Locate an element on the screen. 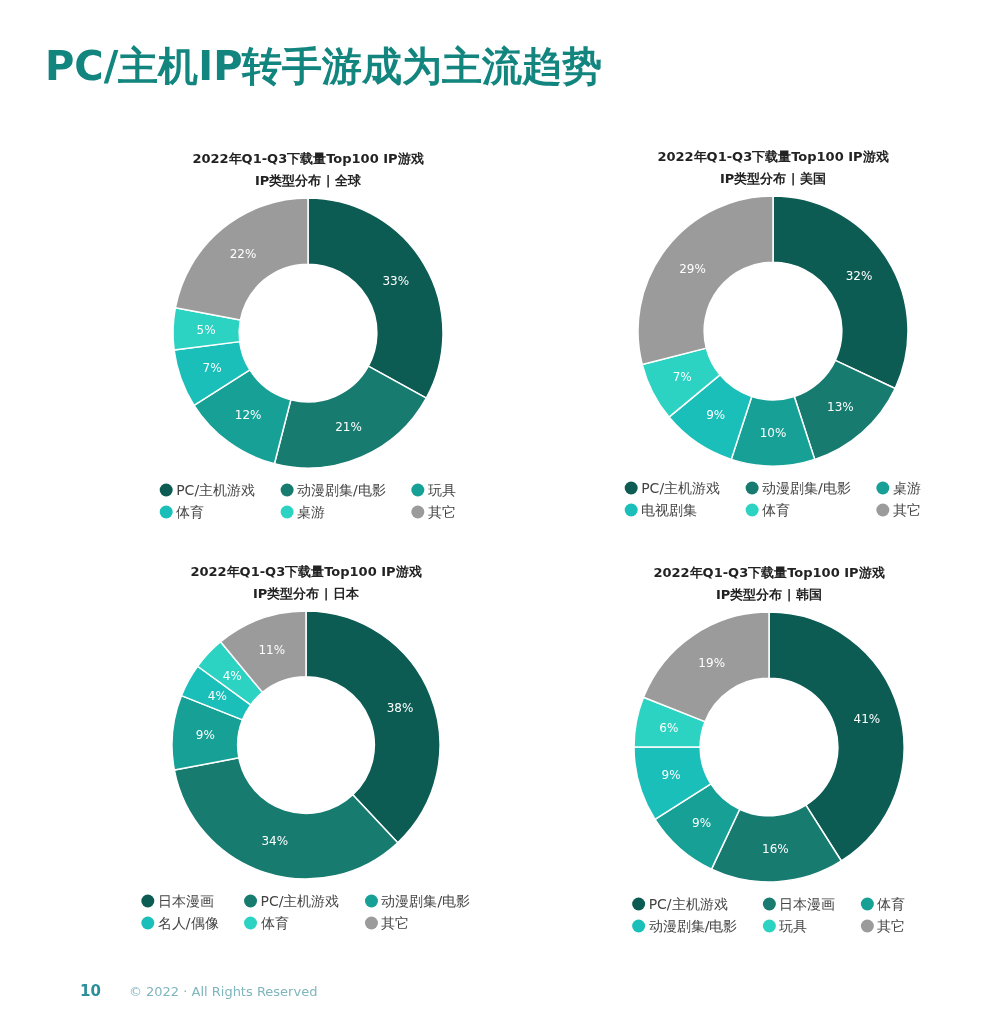 The width and height of the screenshot is (1004, 1024). data-label: 16% is located at coordinates (775, 848).